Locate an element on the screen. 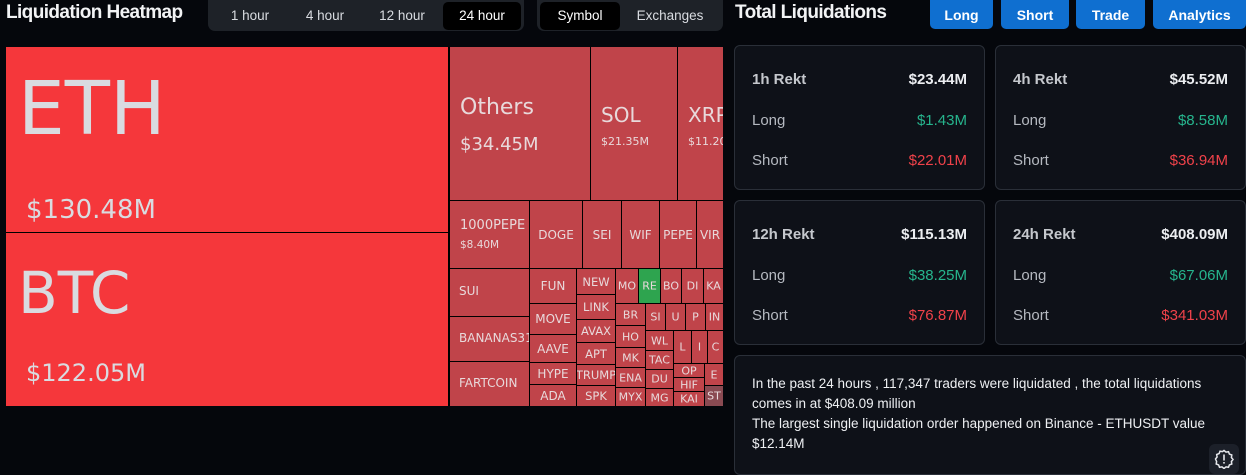 This screenshot has height=475, width=1246. heatmap-cell-st: ST is located at coordinates (714, 396).